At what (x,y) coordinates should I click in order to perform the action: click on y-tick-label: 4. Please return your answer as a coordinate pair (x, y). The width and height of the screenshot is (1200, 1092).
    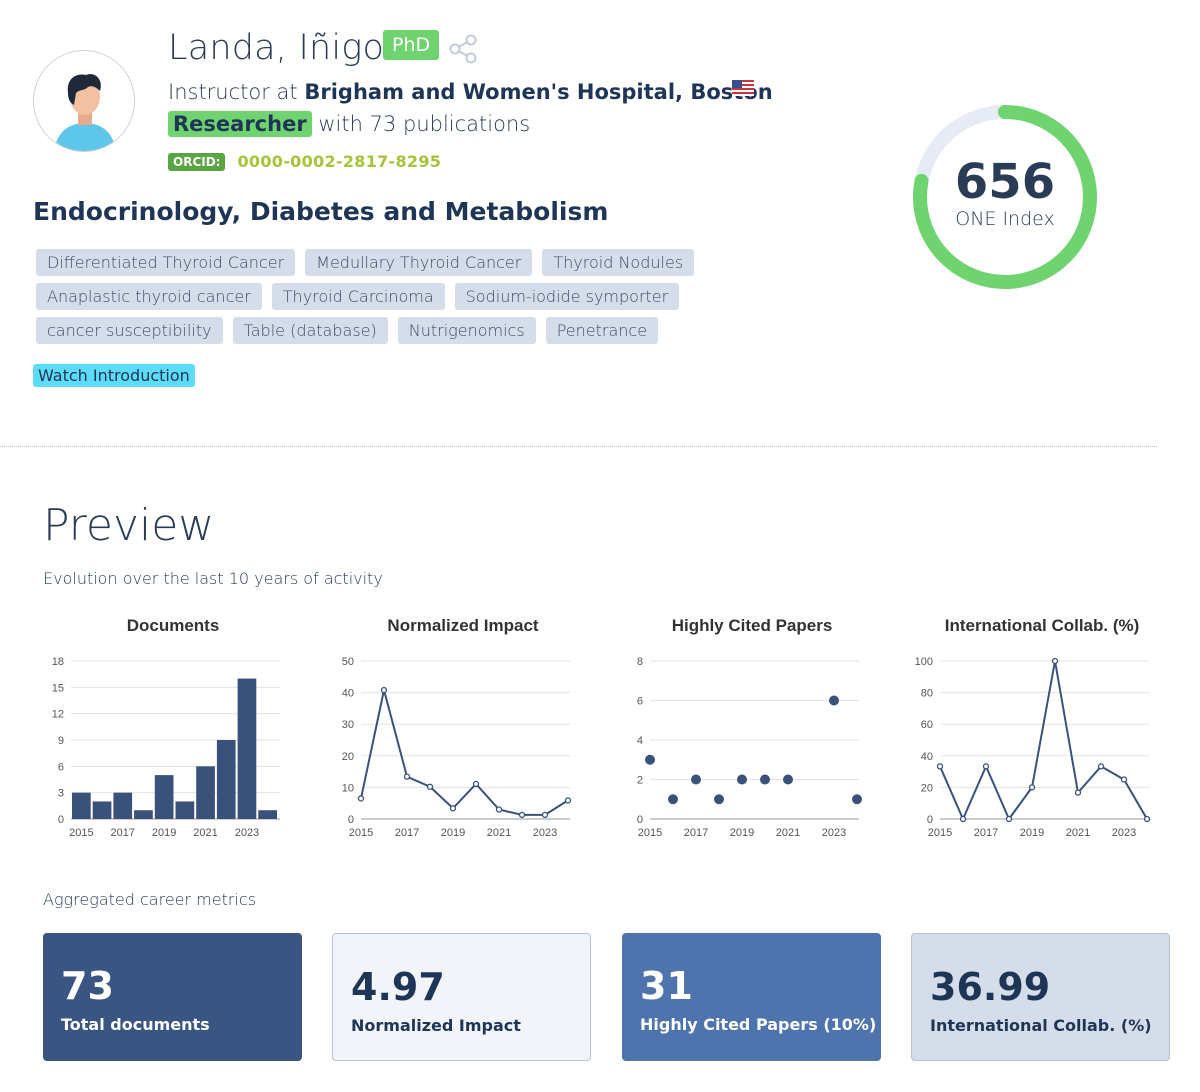
    Looking at the image, I should click on (640, 741).